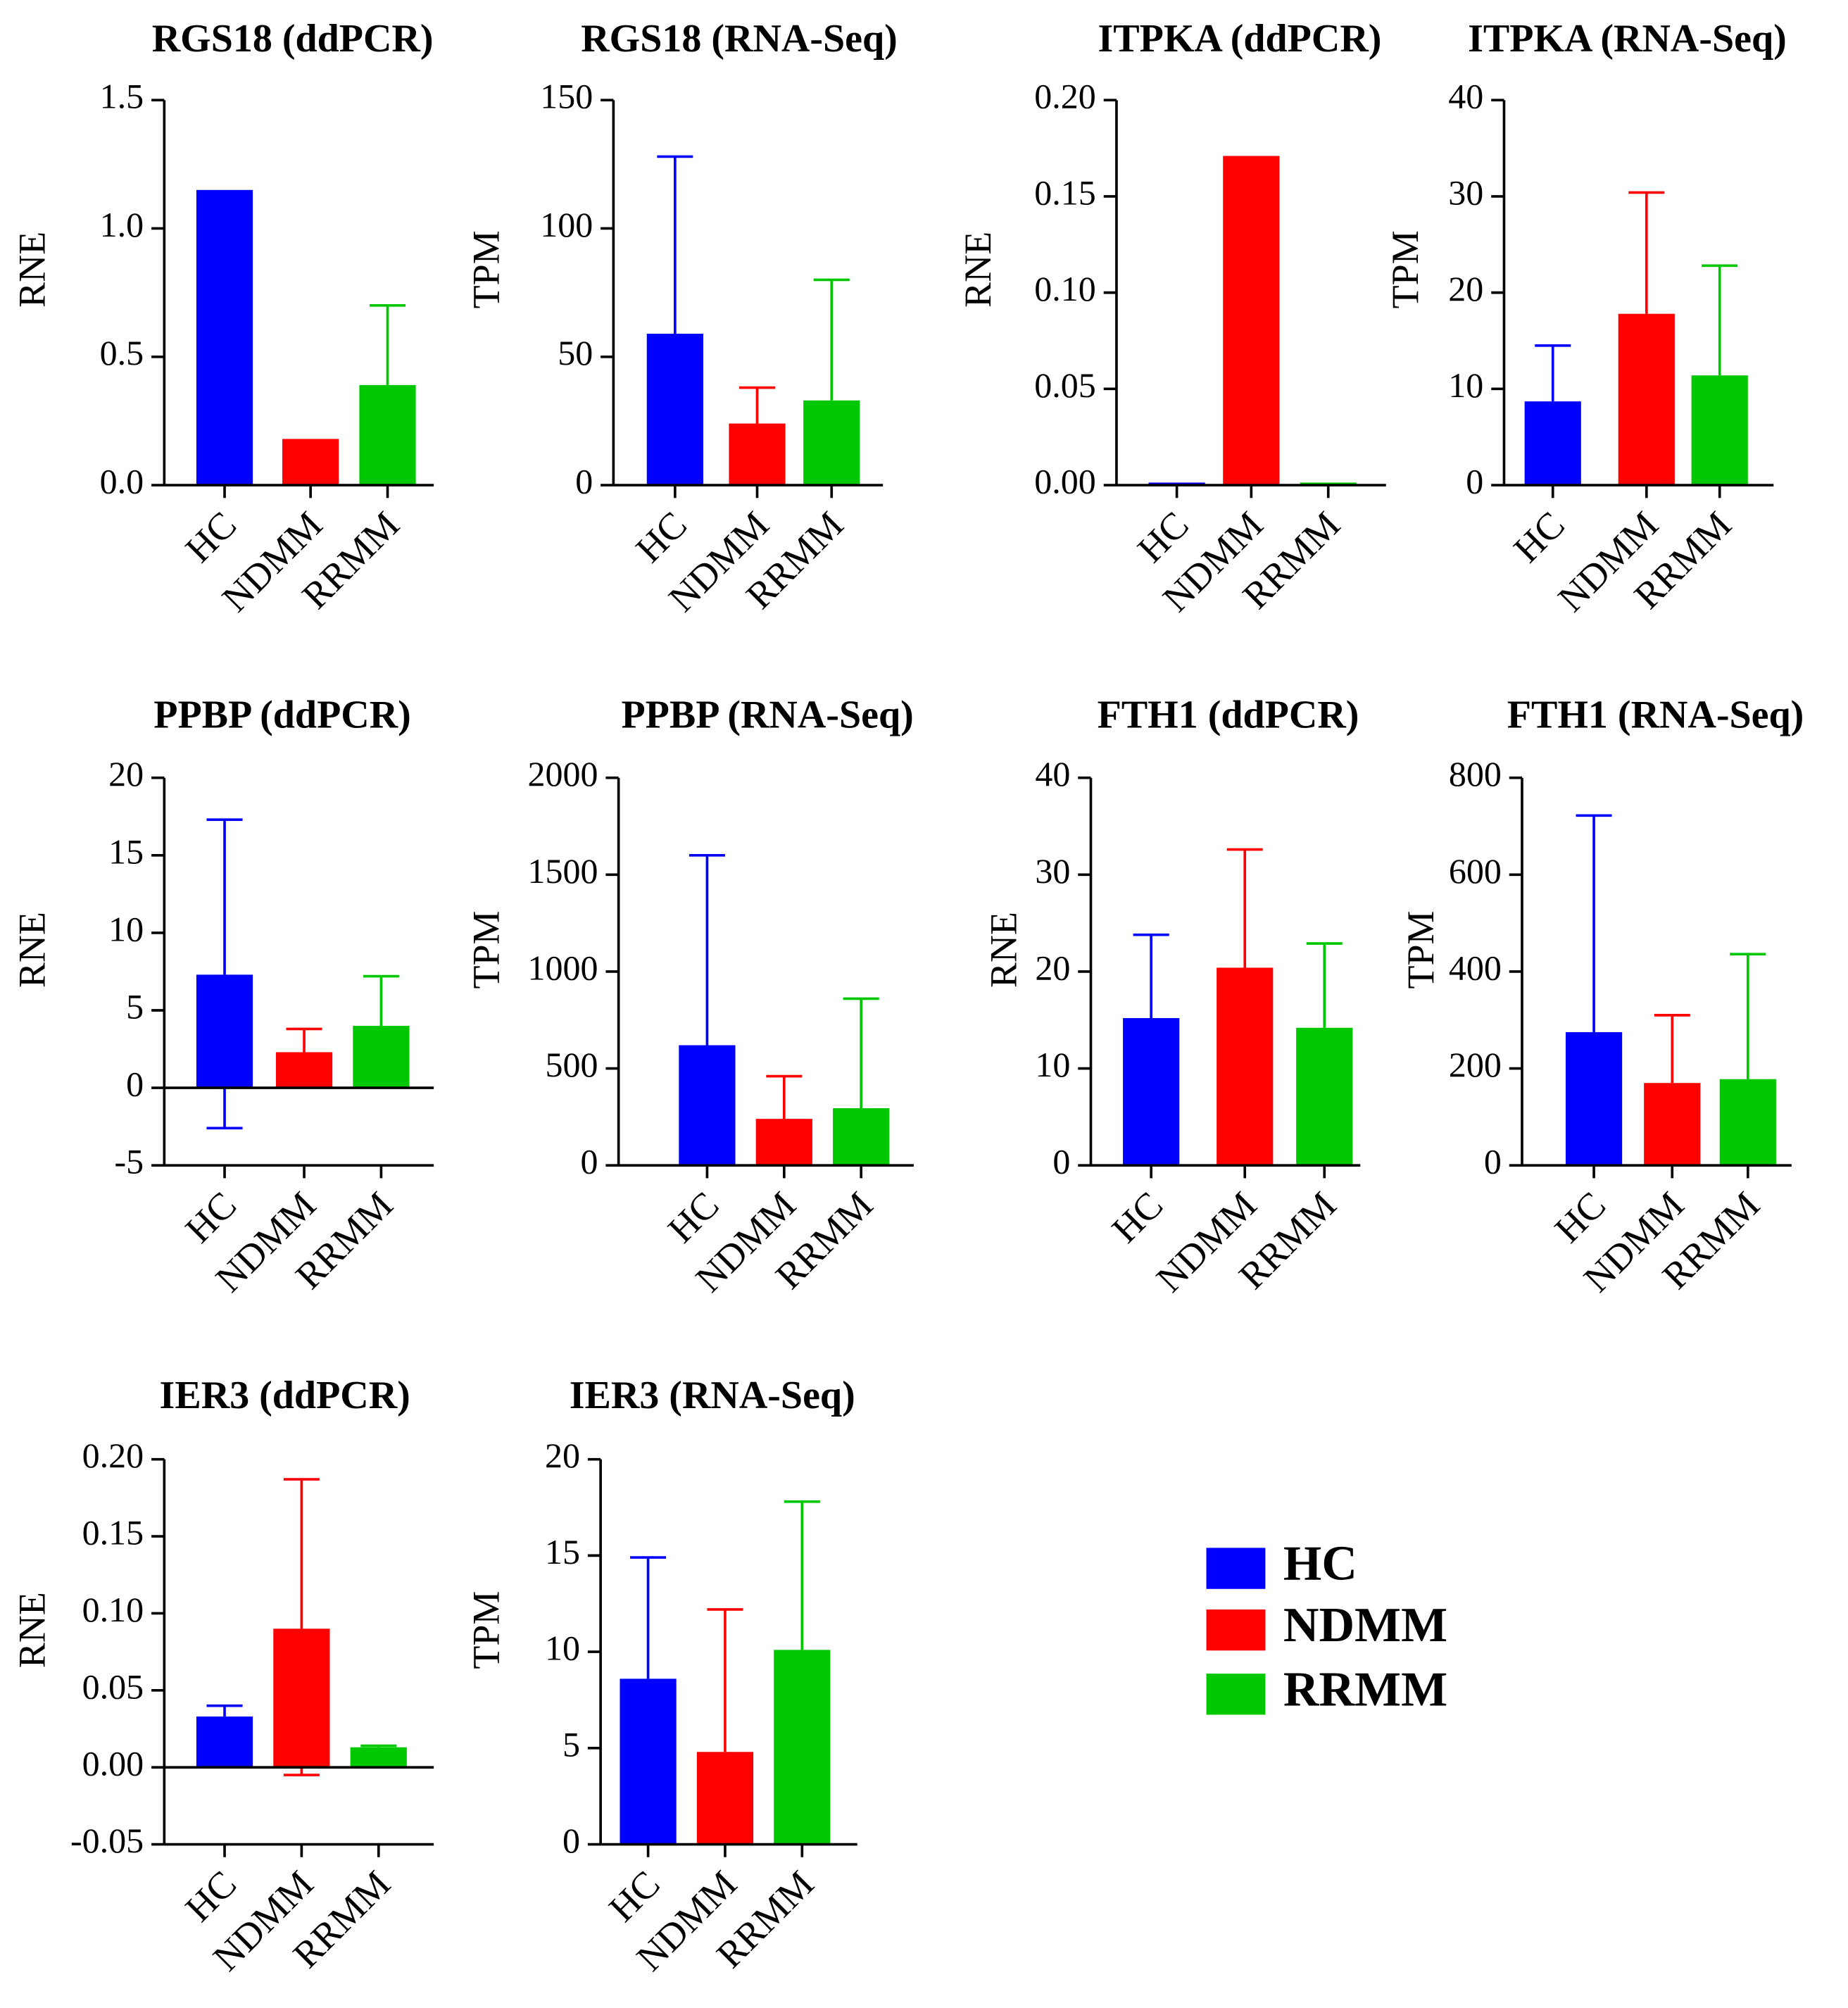 The height and width of the screenshot is (2008, 1848). What do you see at coordinates (1655, 716) in the screenshot?
I see `chart-title: FTH1 (RNA-Seq)` at bounding box center [1655, 716].